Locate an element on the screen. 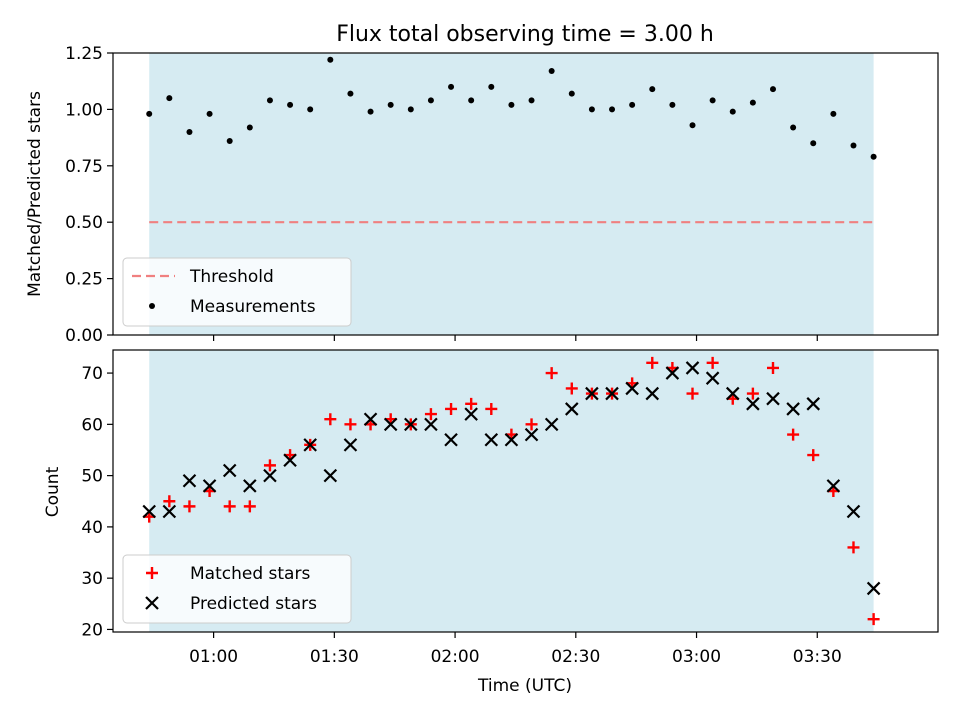  measurement-points is located at coordinates (511, 108).